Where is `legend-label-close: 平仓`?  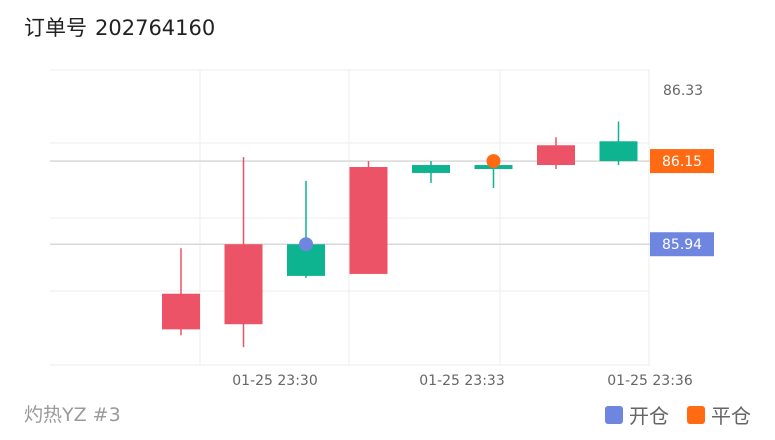 legend-label-close: 平仓 is located at coordinates (731, 416).